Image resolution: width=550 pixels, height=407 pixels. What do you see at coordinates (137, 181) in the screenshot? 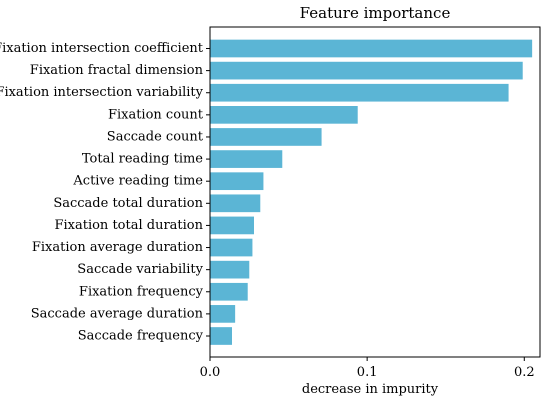
I see `category-label: Active reading time` at bounding box center [137, 181].